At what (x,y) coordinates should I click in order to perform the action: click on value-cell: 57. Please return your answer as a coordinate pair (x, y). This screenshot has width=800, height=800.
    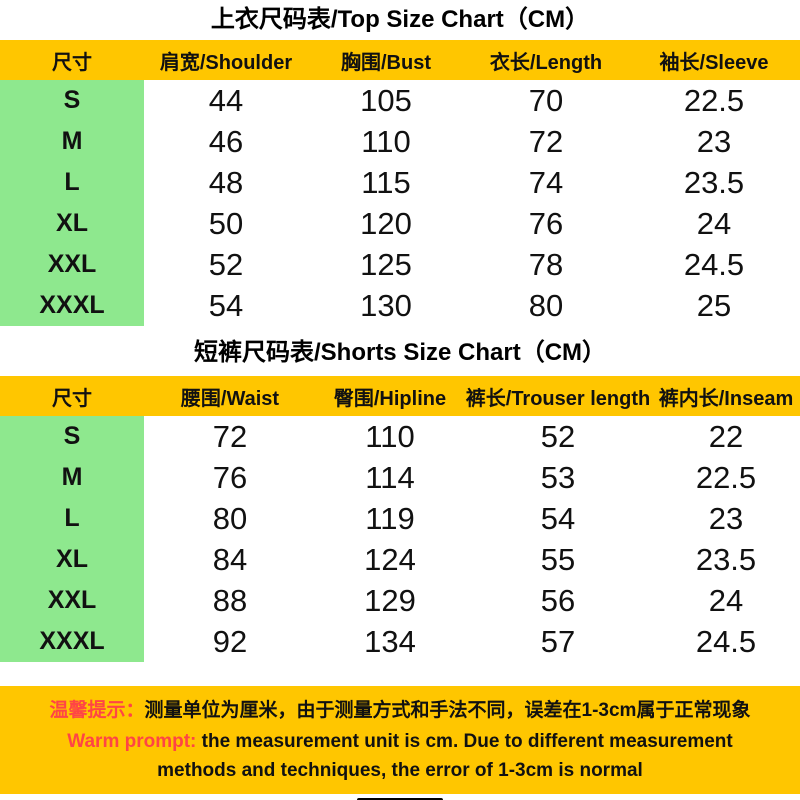
    Looking at the image, I should click on (558, 641).